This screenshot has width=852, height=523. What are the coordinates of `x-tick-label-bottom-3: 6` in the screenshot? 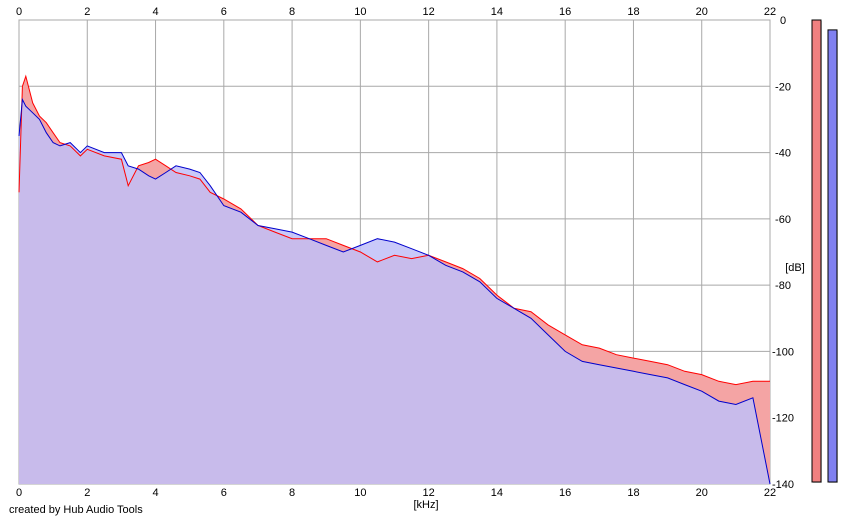 It's located at (224, 493).